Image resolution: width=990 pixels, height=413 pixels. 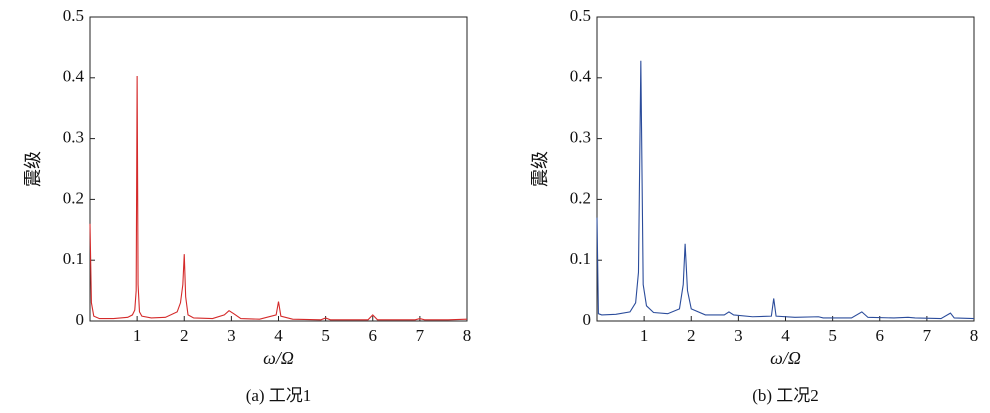 What do you see at coordinates (785, 395) in the screenshot?
I see `caption: (b) 工况2` at bounding box center [785, 395].